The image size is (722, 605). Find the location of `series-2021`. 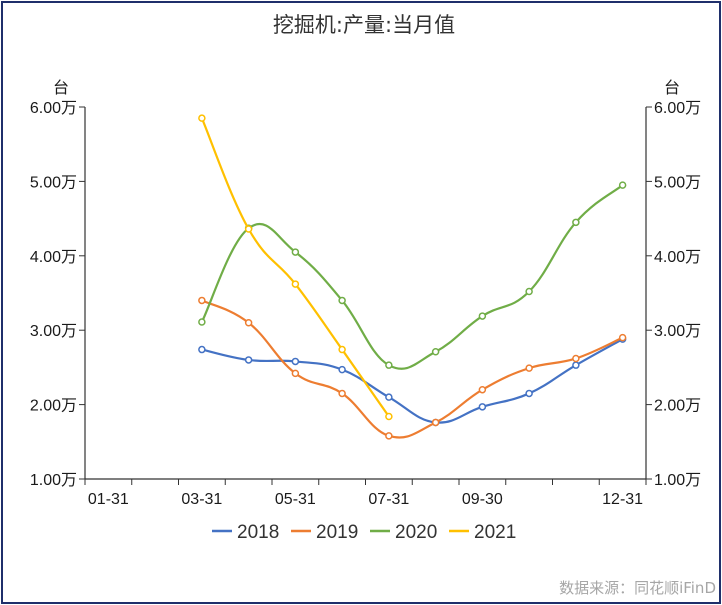

series-2021 is located at coordinates (295, 267).